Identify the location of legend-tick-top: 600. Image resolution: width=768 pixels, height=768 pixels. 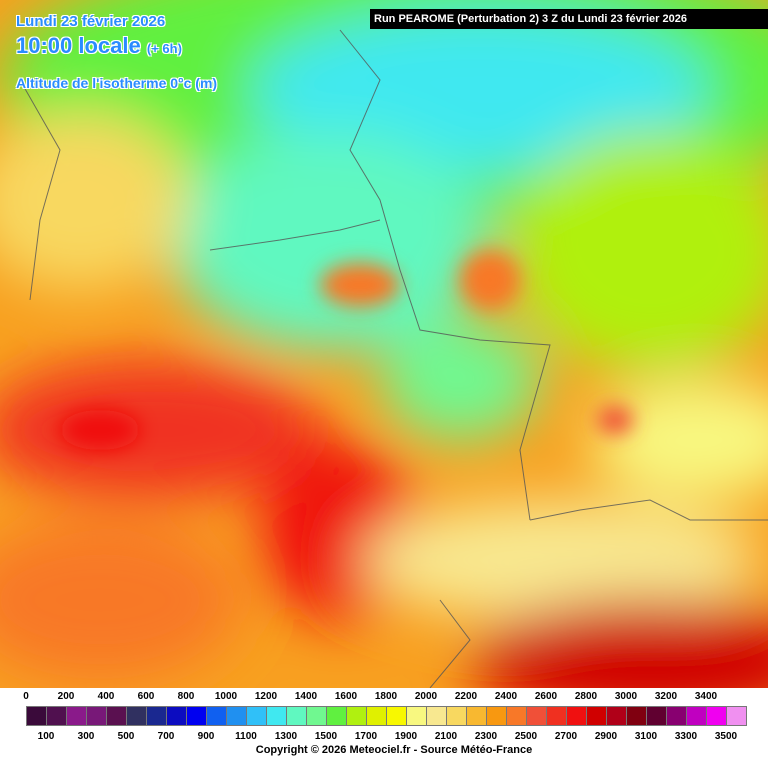
(146, 696).